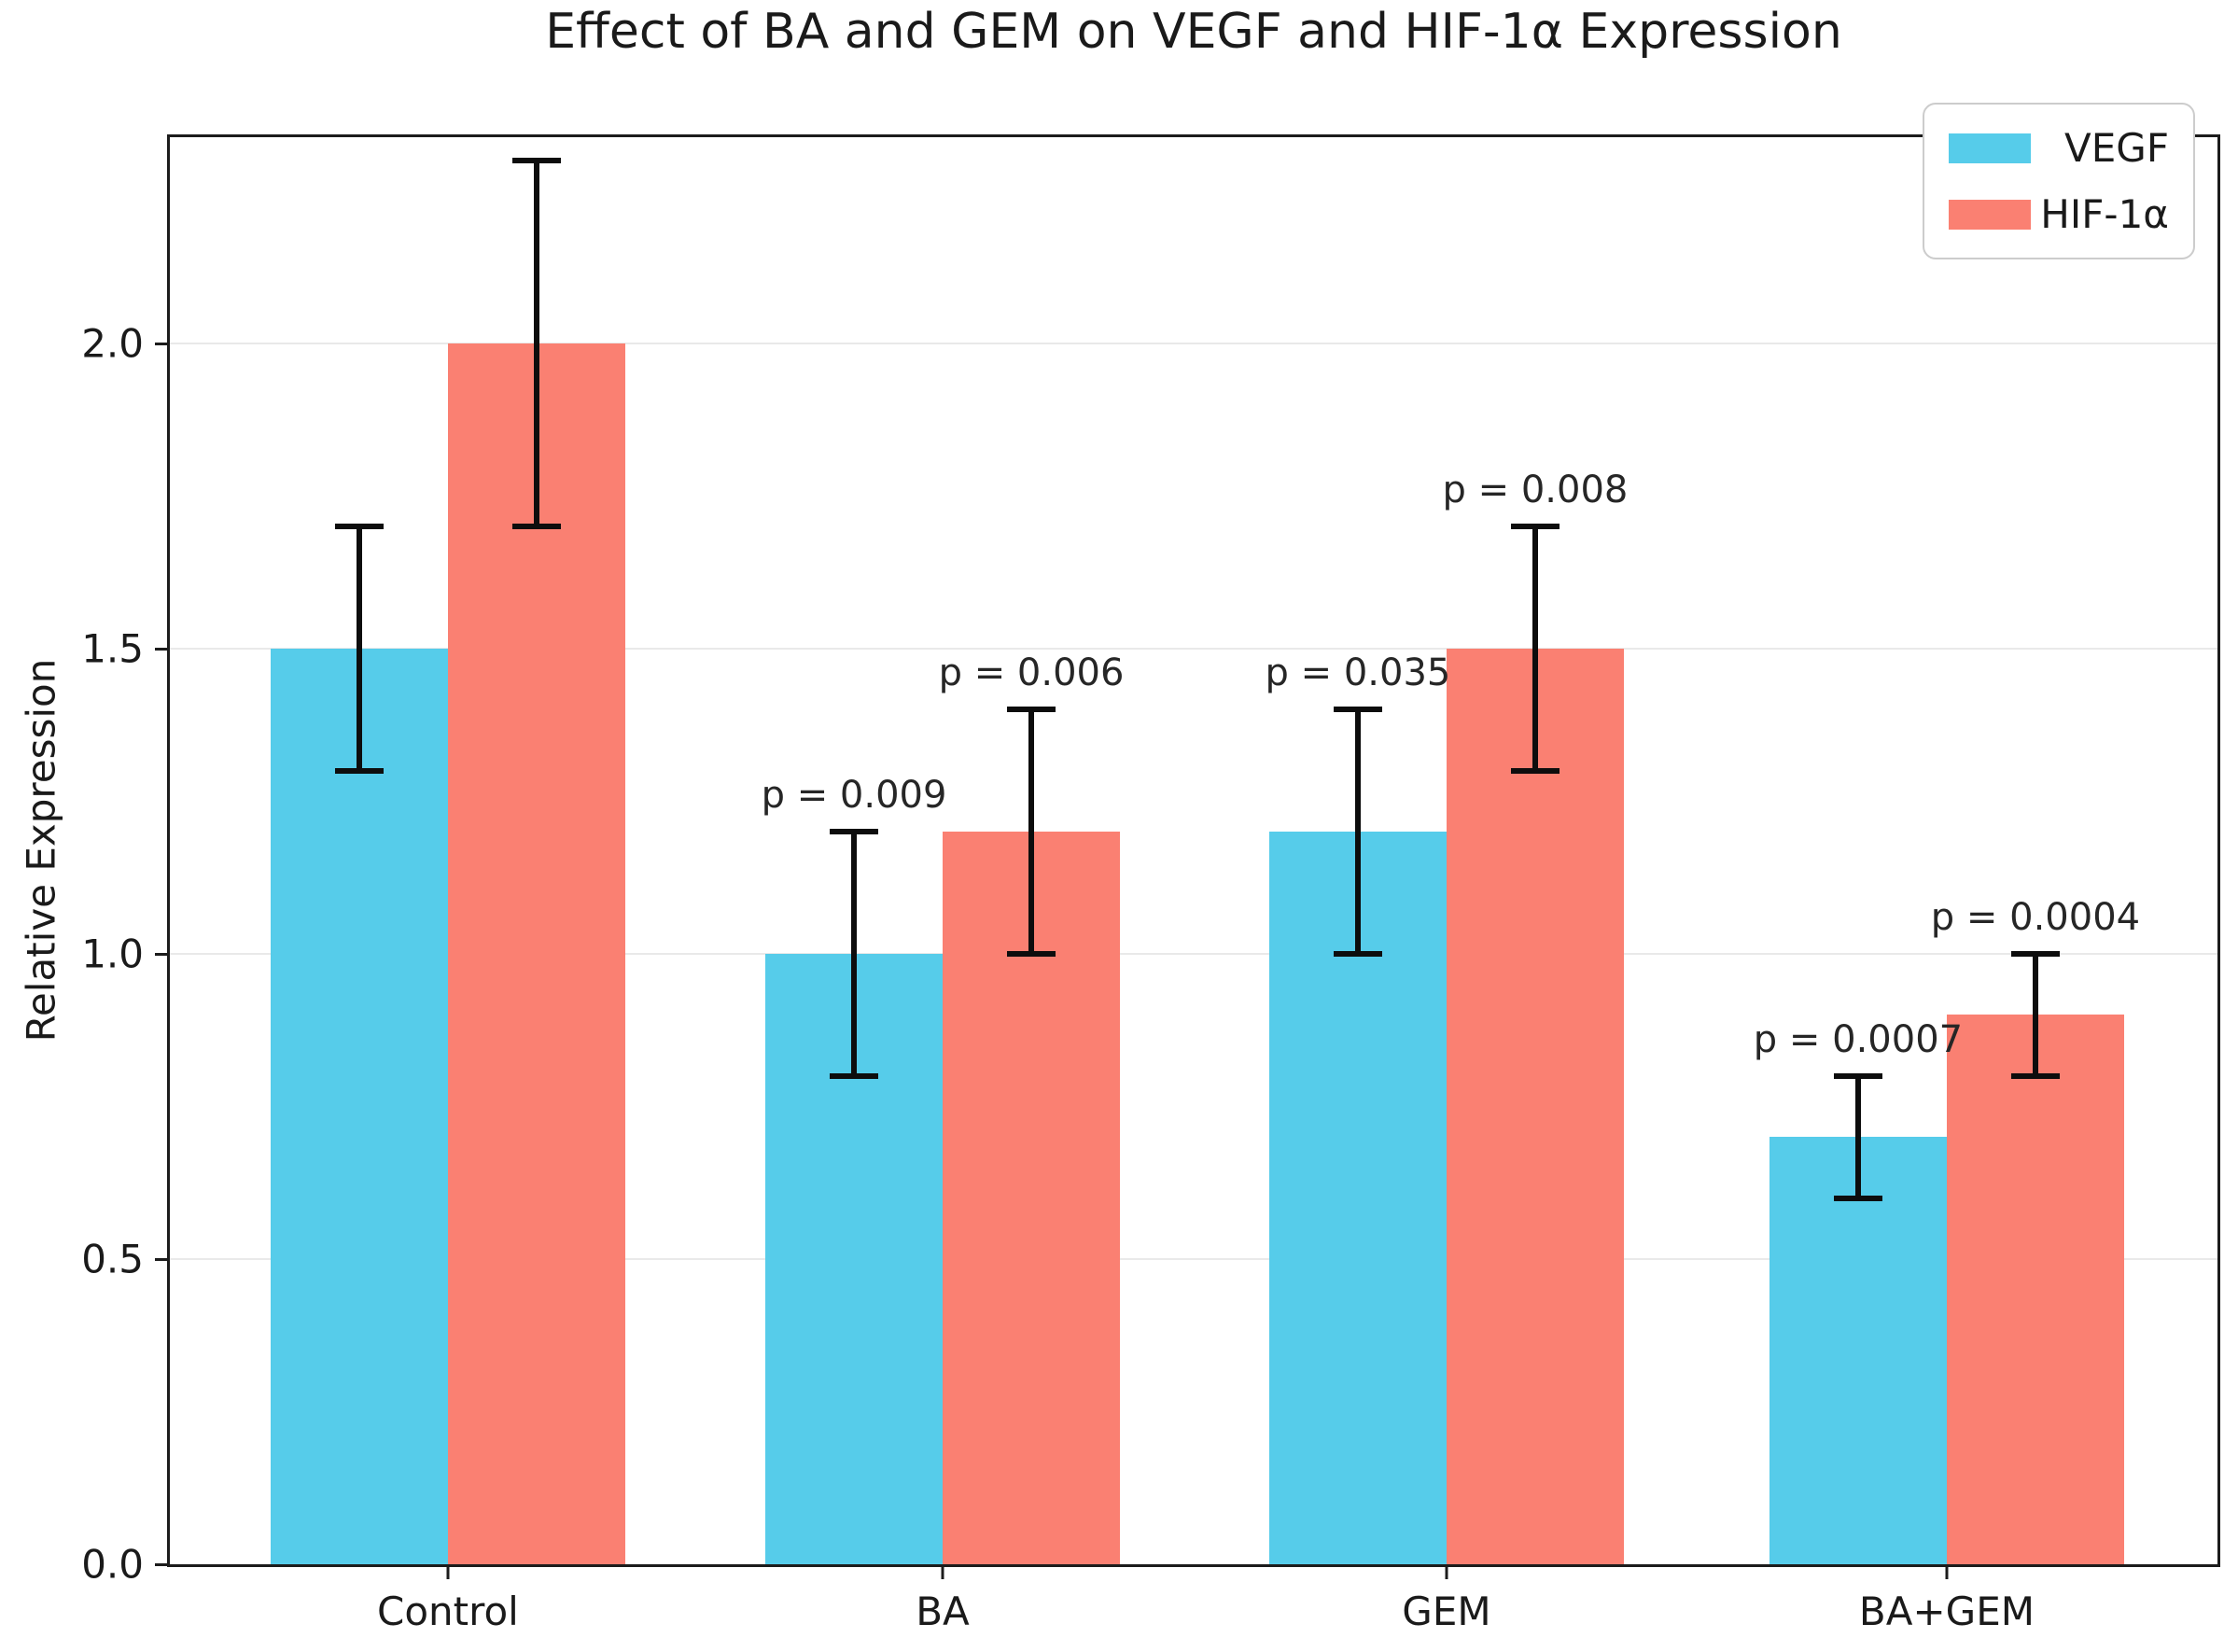  Describe the element at coordinates (1535, 1106) in the screenshot. I see `bar-hif1a-gem` at that location.